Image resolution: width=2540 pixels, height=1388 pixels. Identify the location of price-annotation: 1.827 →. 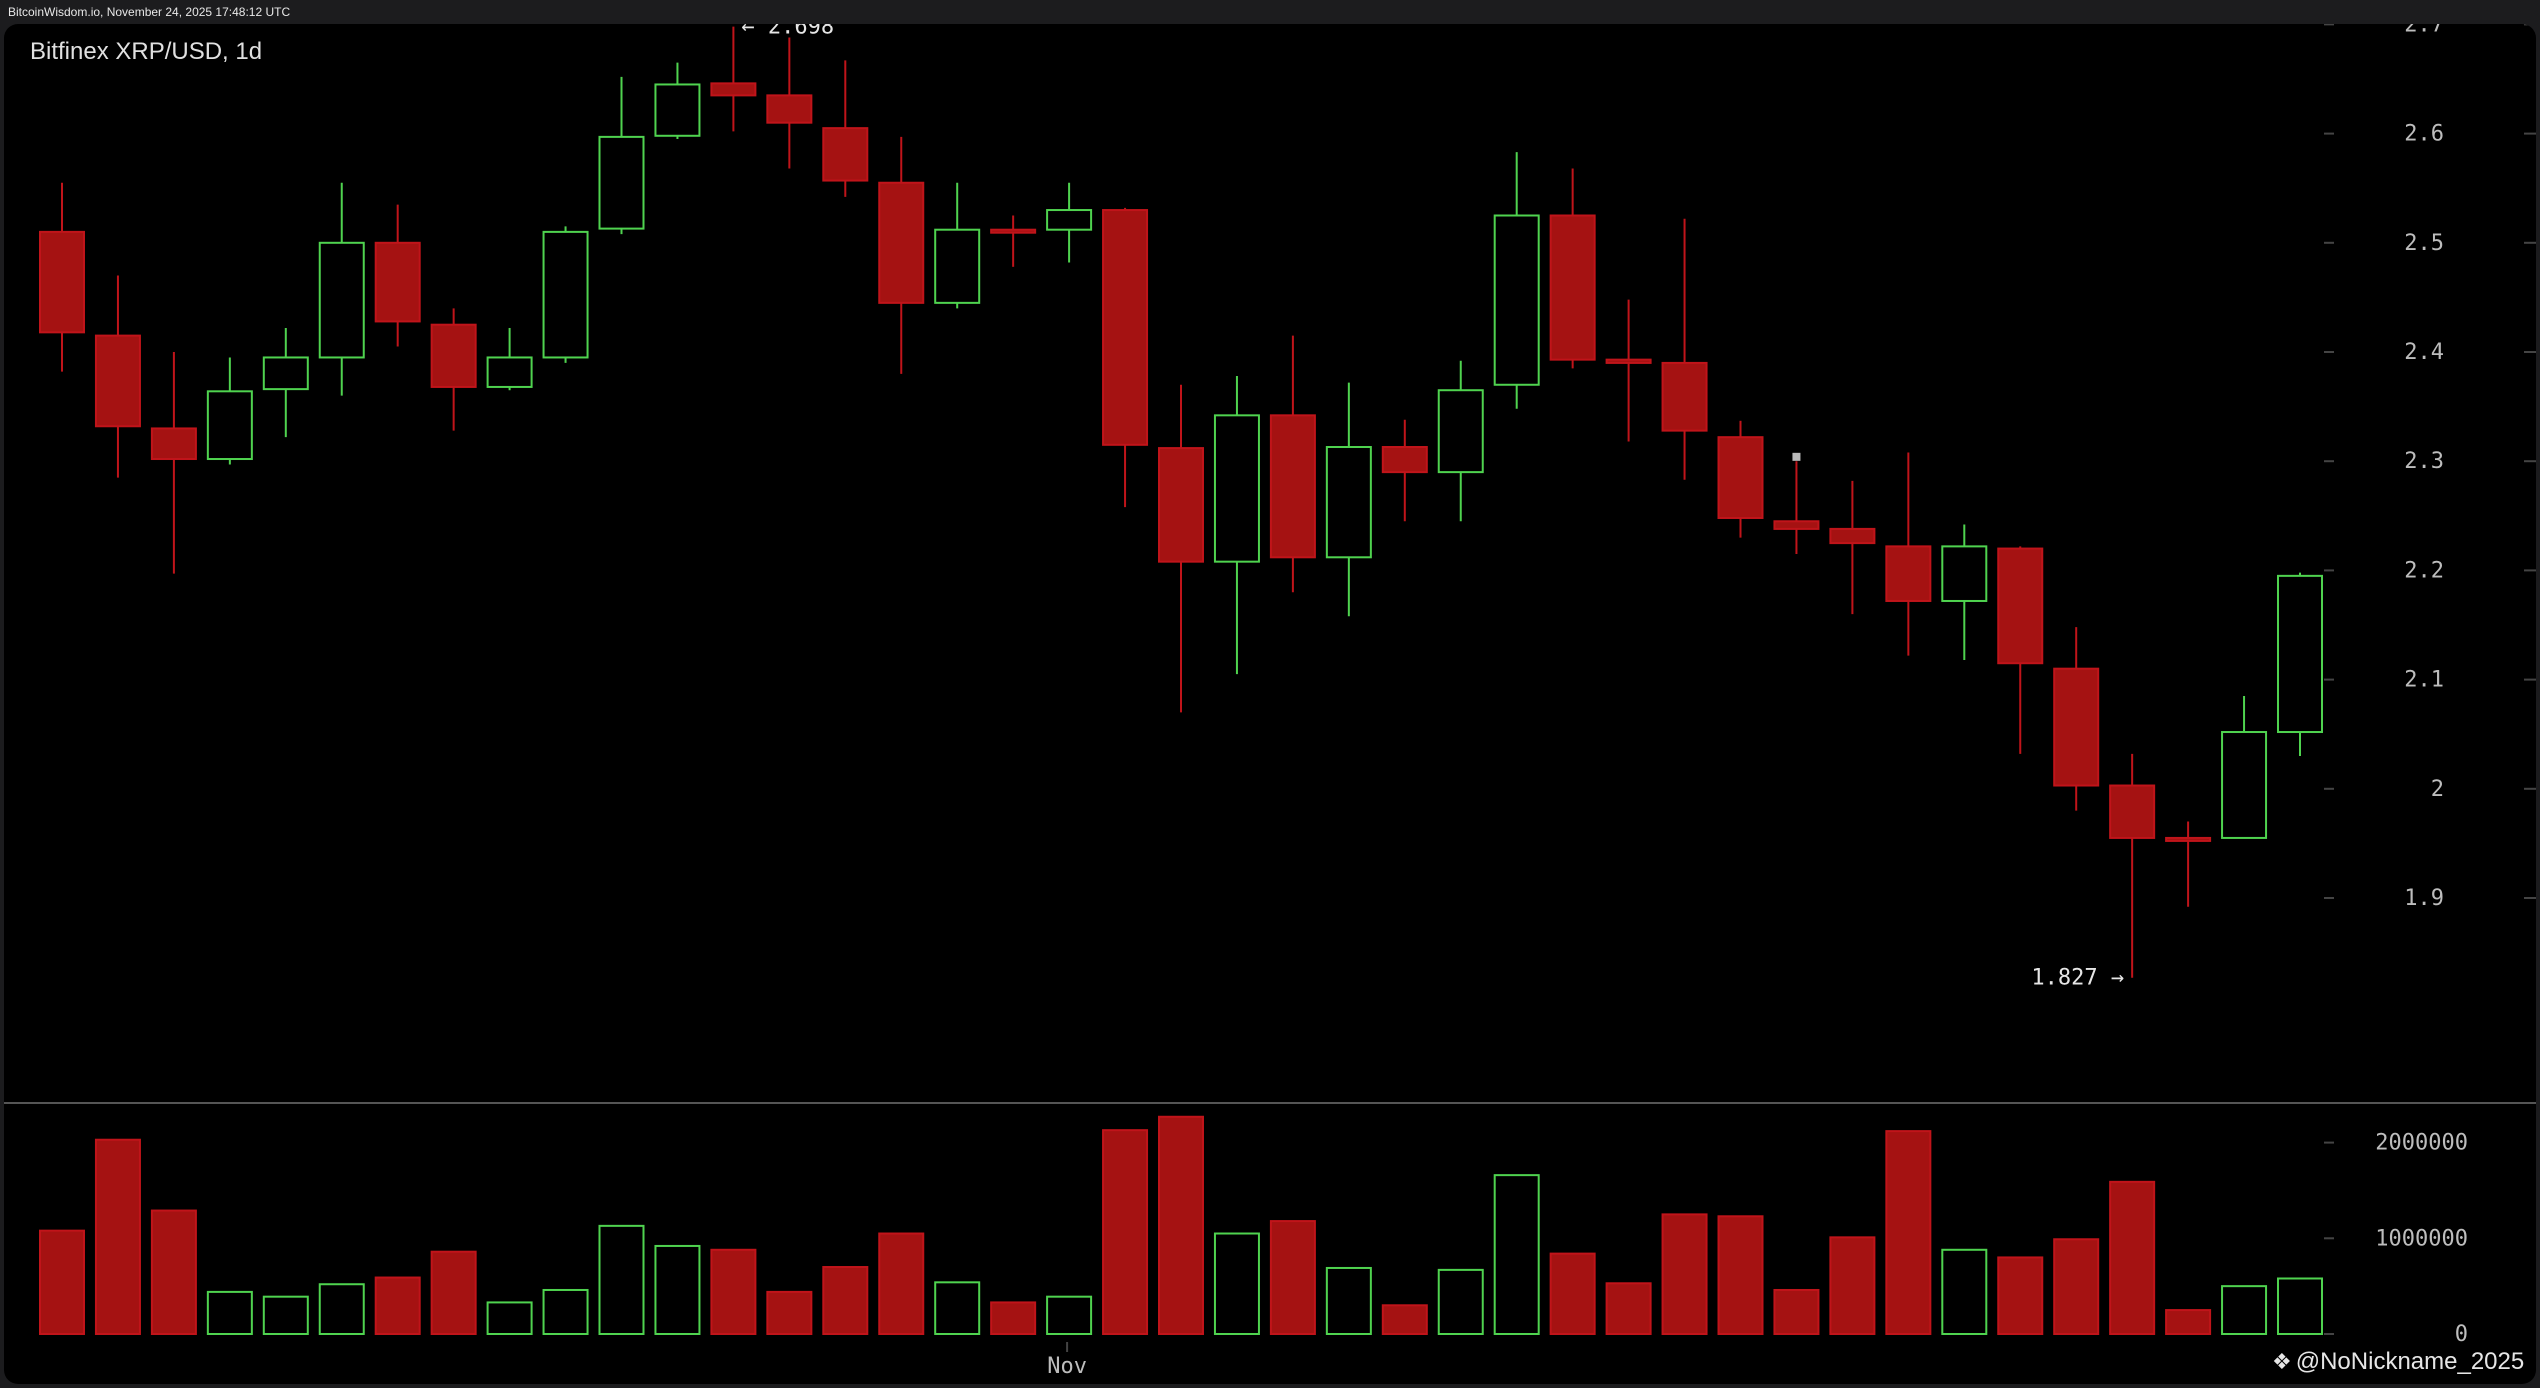
(2077, 978).